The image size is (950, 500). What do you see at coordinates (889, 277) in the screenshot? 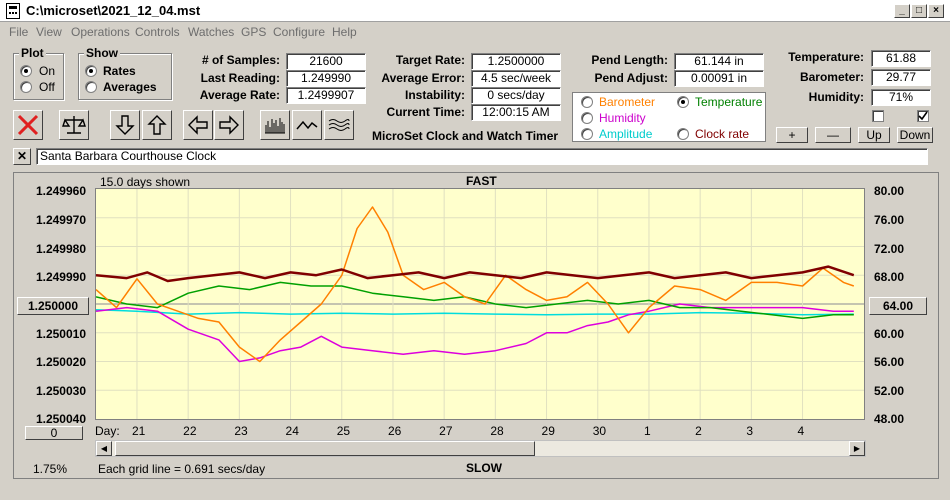
I see `right-tick-3: 68.00` at bounding box center [889, 277].